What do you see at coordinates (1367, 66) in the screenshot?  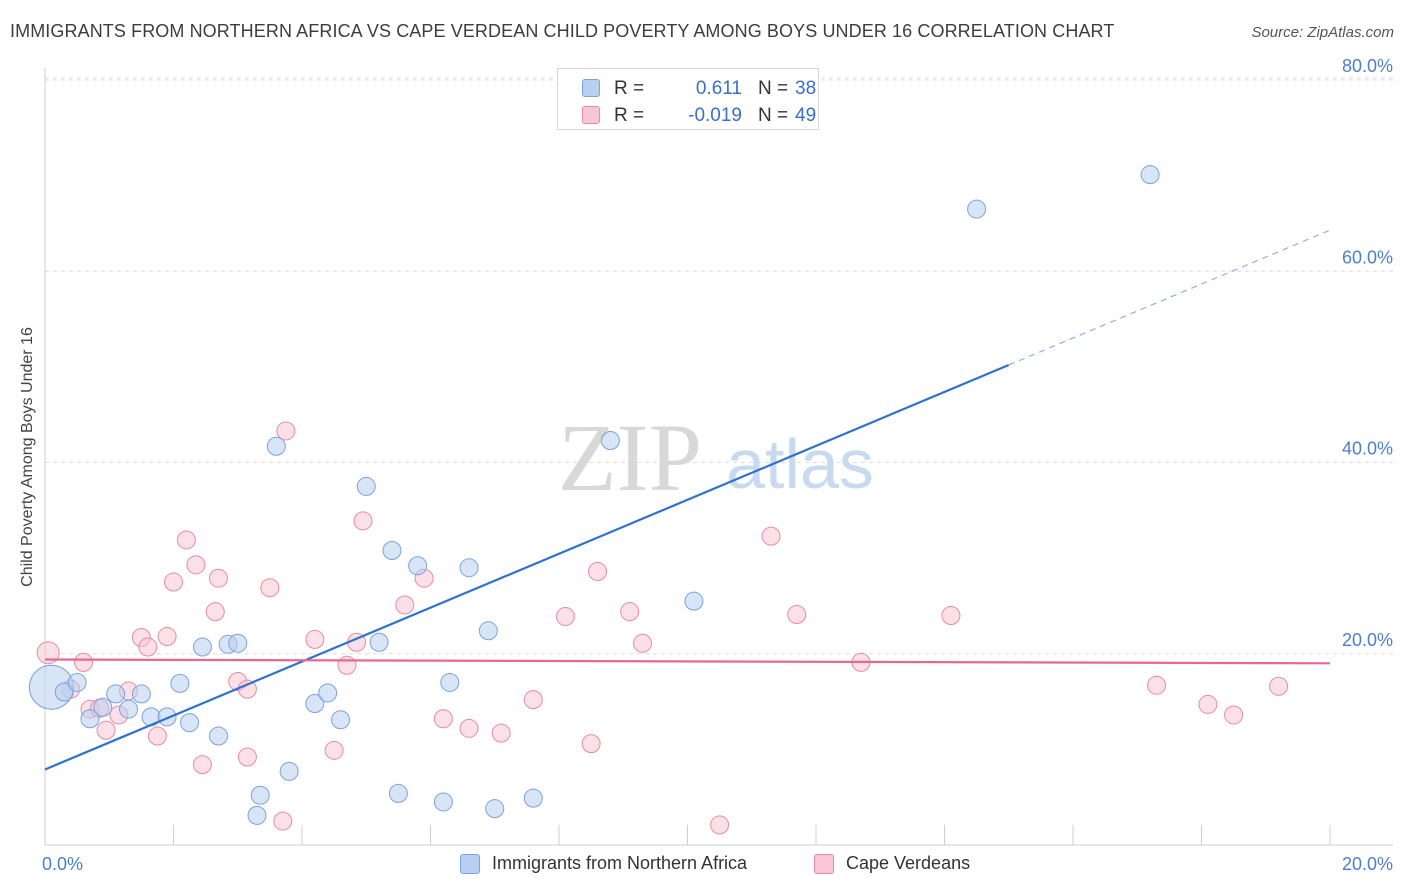 I see `y-tick-label: 80.0%` at bounding box center [1367, 66].